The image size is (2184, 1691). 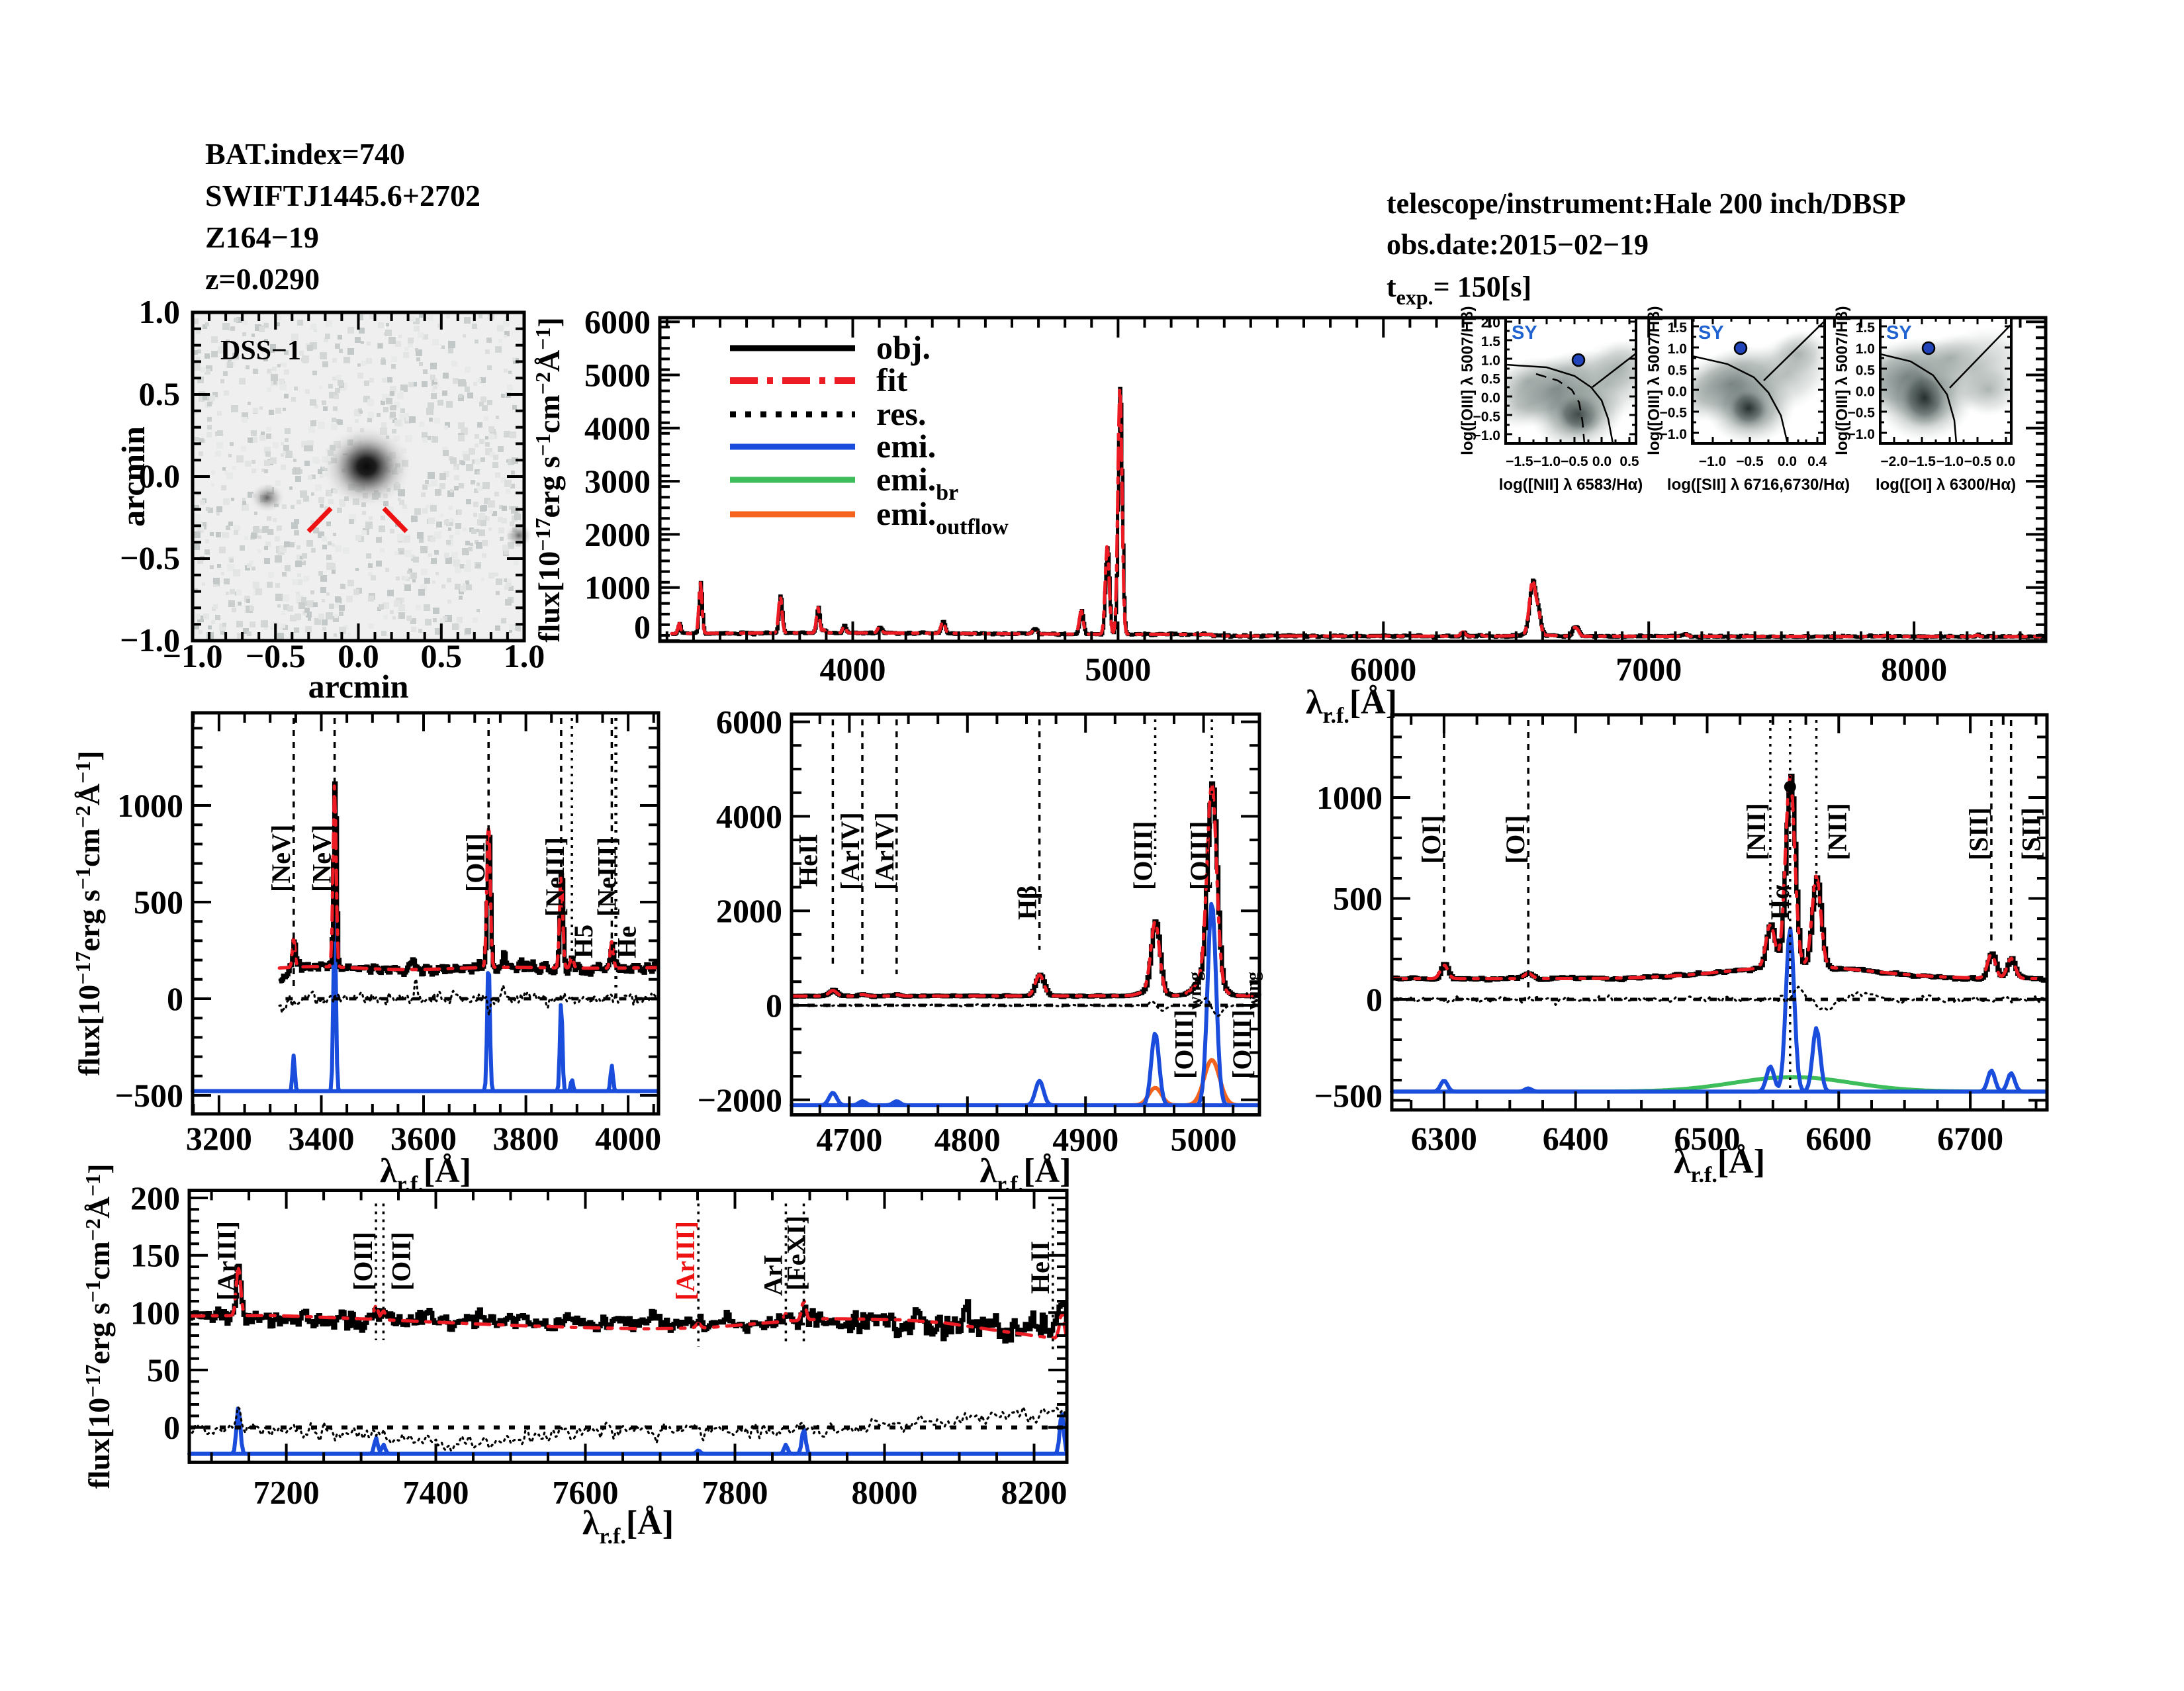 I want to click on svg-text: 8200, so click(x=1034, y=1491).